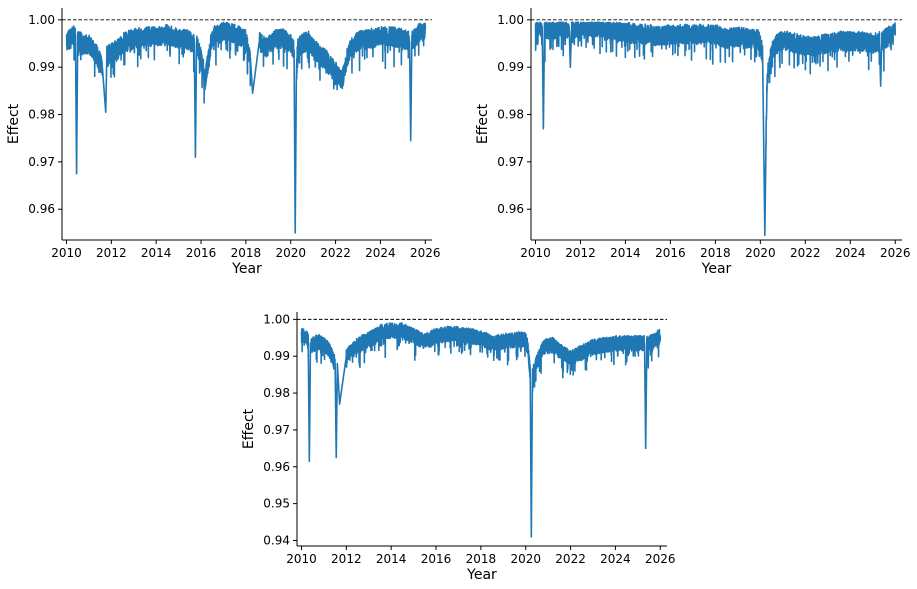  Describe the element at coordinates (276, 540) in the screenshot. I see `y-tick-label: 0.94` at that location.